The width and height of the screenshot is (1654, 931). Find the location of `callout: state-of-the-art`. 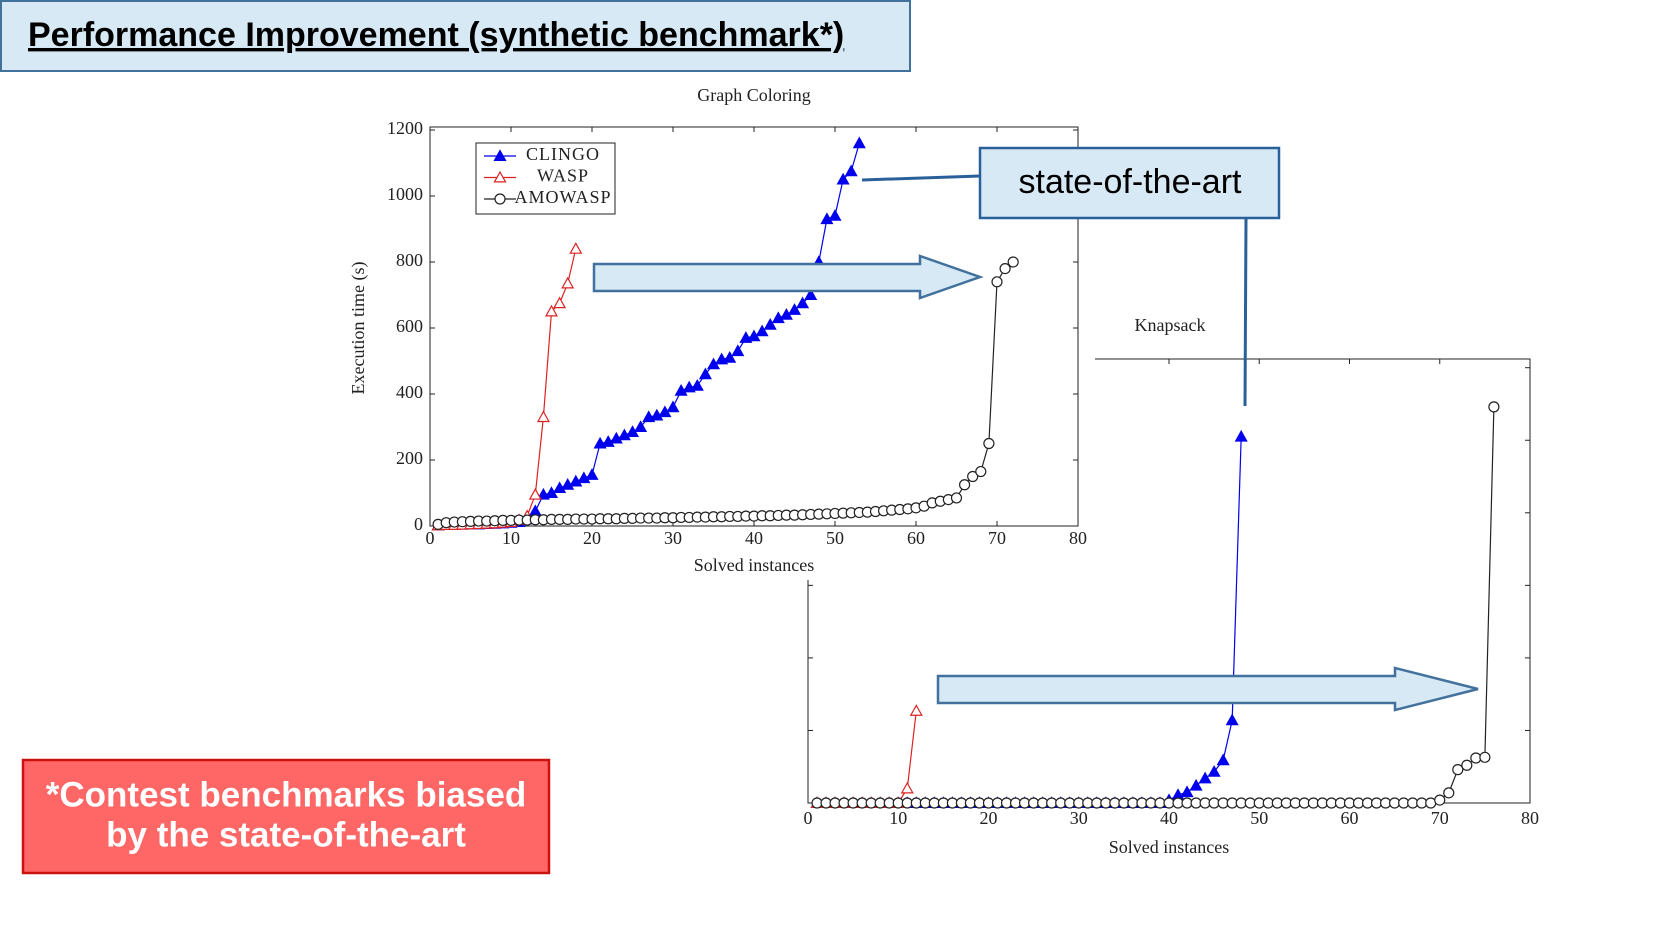

callout: state-of-the-art is located at coordinates (1131, 182).